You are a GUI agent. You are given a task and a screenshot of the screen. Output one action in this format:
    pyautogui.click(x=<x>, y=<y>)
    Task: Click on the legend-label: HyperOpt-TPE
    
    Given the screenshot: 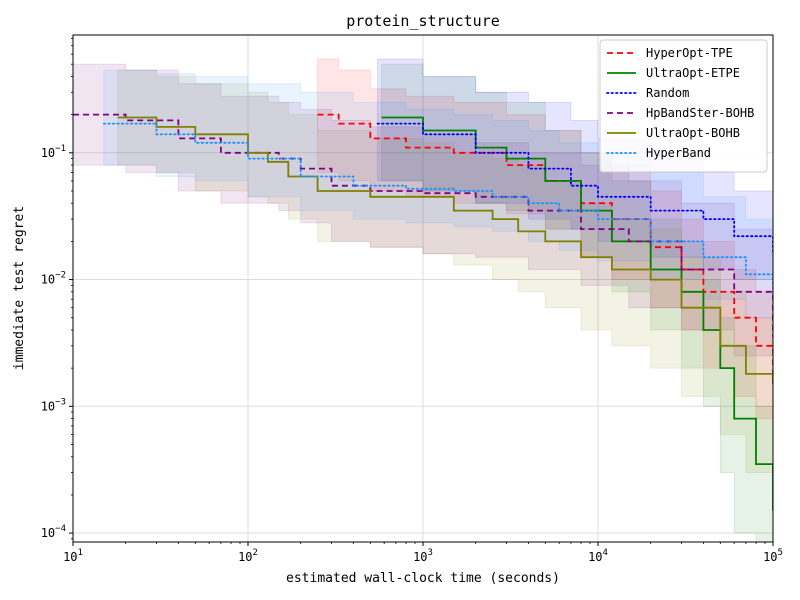 What is the action you would take?
    pyautogui.click(x=689, y=53)
    